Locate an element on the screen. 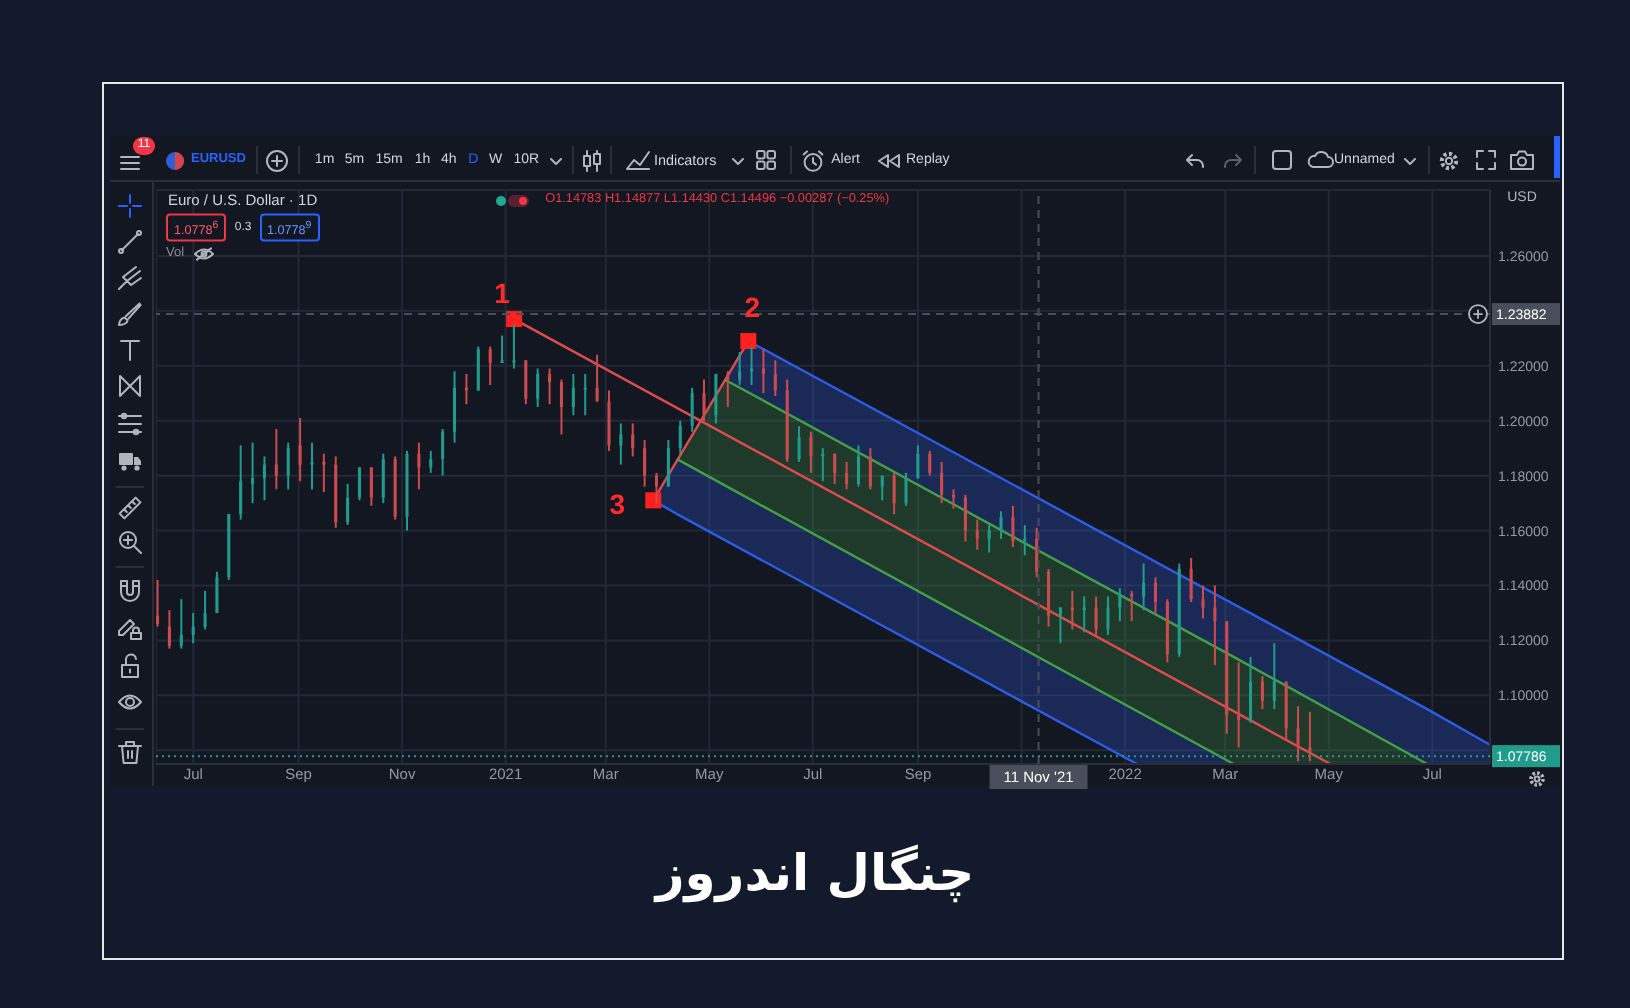  annotation: 3 is located at coordinates (617, 504).